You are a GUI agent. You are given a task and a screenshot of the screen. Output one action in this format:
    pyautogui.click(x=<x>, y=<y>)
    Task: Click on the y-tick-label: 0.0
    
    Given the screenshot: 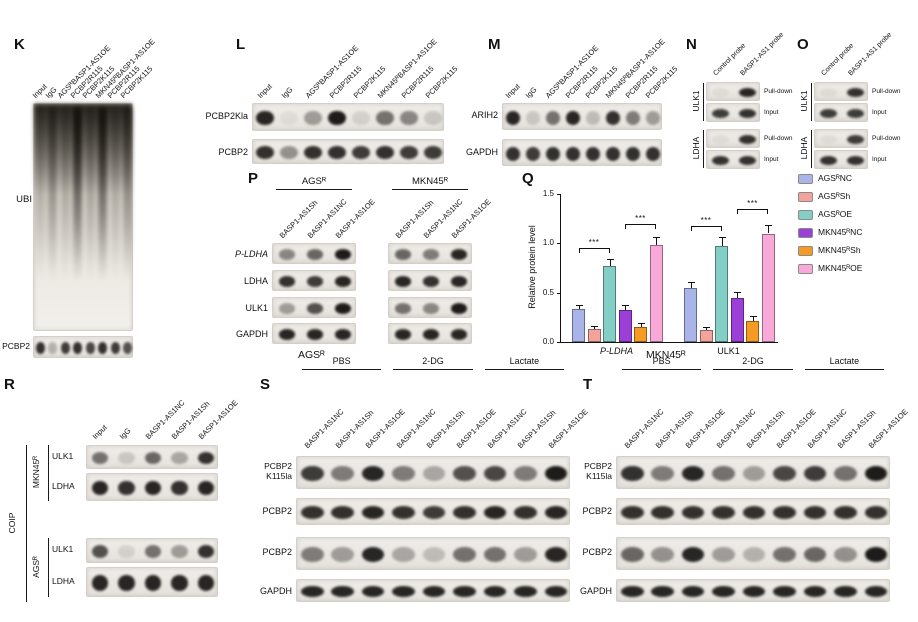 What is the action you would take?
    pyautogui.click(x=548, y=341)
    